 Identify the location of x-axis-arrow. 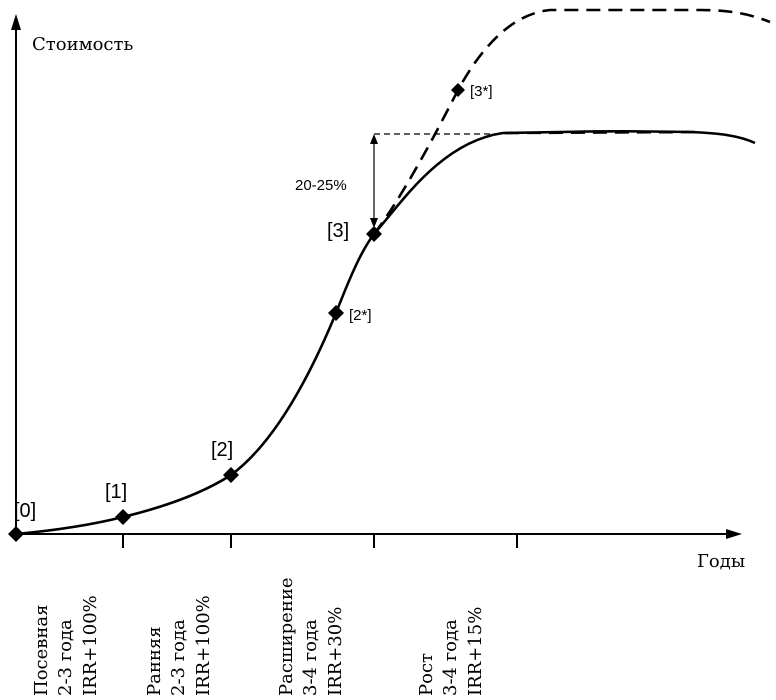
(734, 534).